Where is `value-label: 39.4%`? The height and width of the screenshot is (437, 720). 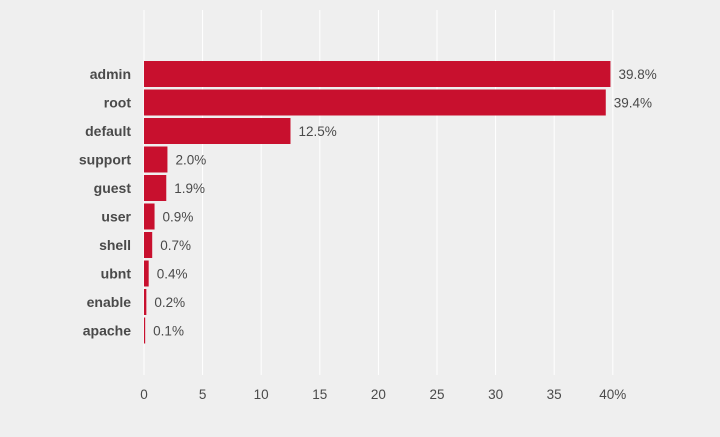 value-label: 39.4% is located at coordinates (633, 103).